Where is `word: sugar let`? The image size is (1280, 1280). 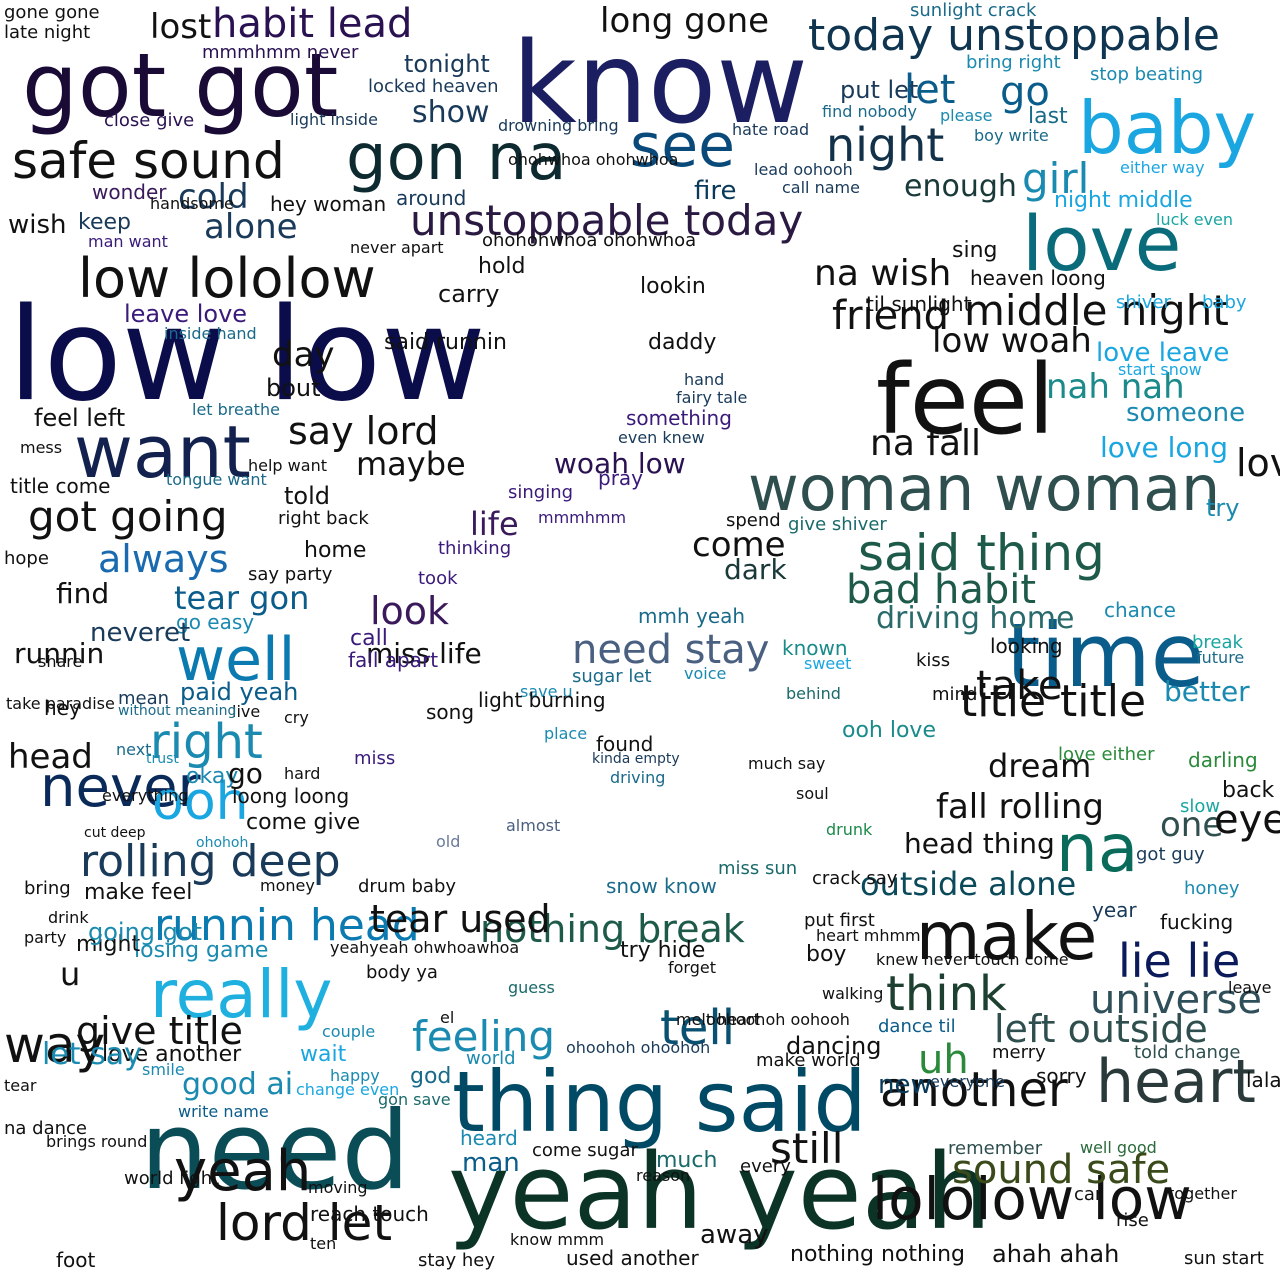
word: sugar let is located at coordinates (612, 676).